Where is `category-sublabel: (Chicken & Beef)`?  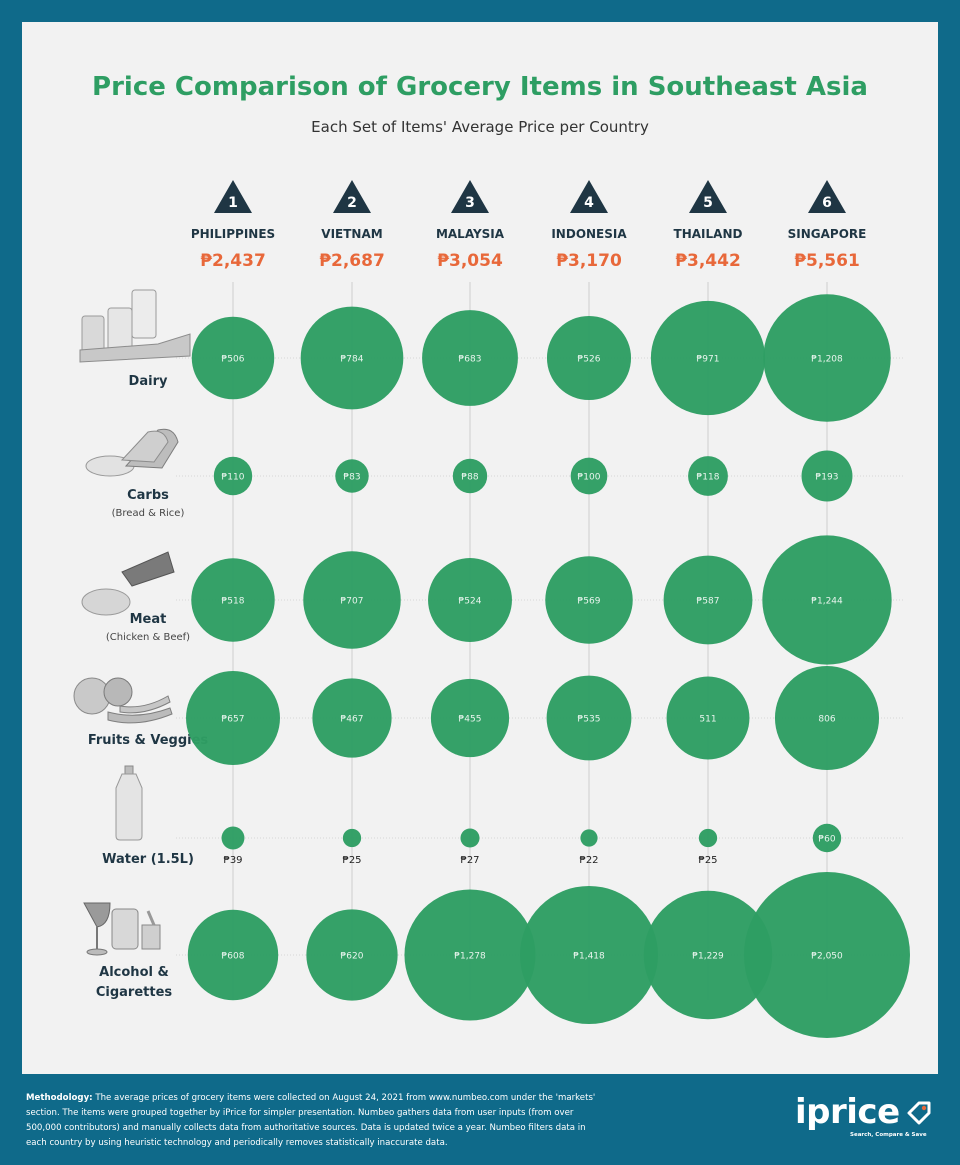
category-sublabel: (Chicken & Beef) is located at coordinates (148, 637).